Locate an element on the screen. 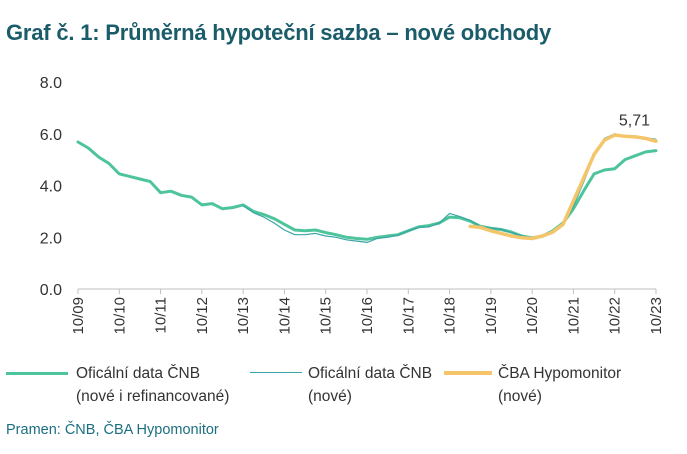 The height and width of the screenshot is (454, 687). legend-sublabel-cba: (nové) is located at coordinates (520, 396).